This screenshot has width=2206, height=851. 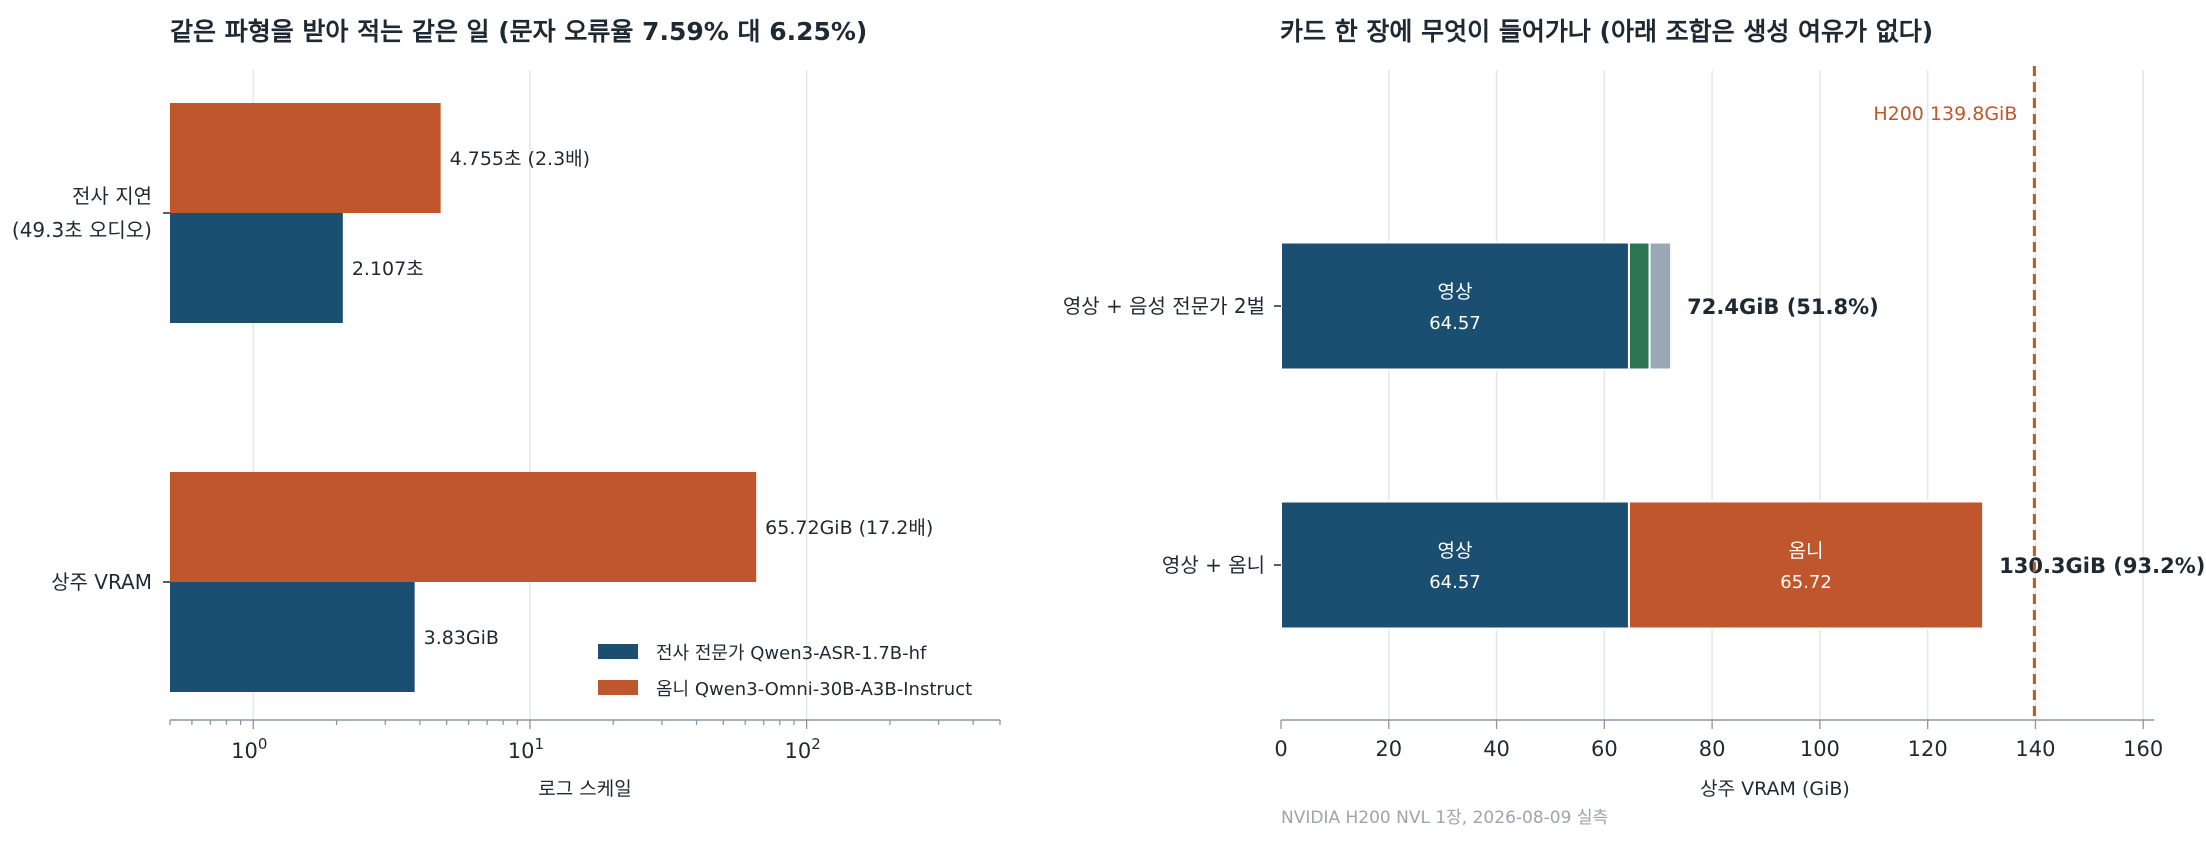 I want to click on right-x-tick-label: 80, so click(x=1712, y=749).